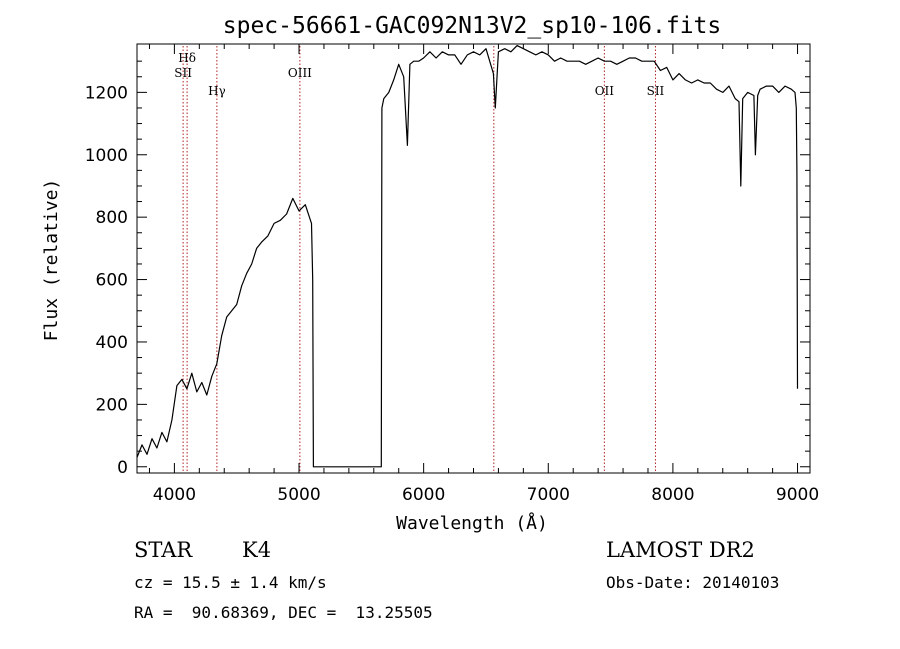 This screenshot has height=649, width=900. What do you see at coordinates (112, 405) in the screenshot?
I see `y-tick-label: 200` at bounding box center [112, 405].